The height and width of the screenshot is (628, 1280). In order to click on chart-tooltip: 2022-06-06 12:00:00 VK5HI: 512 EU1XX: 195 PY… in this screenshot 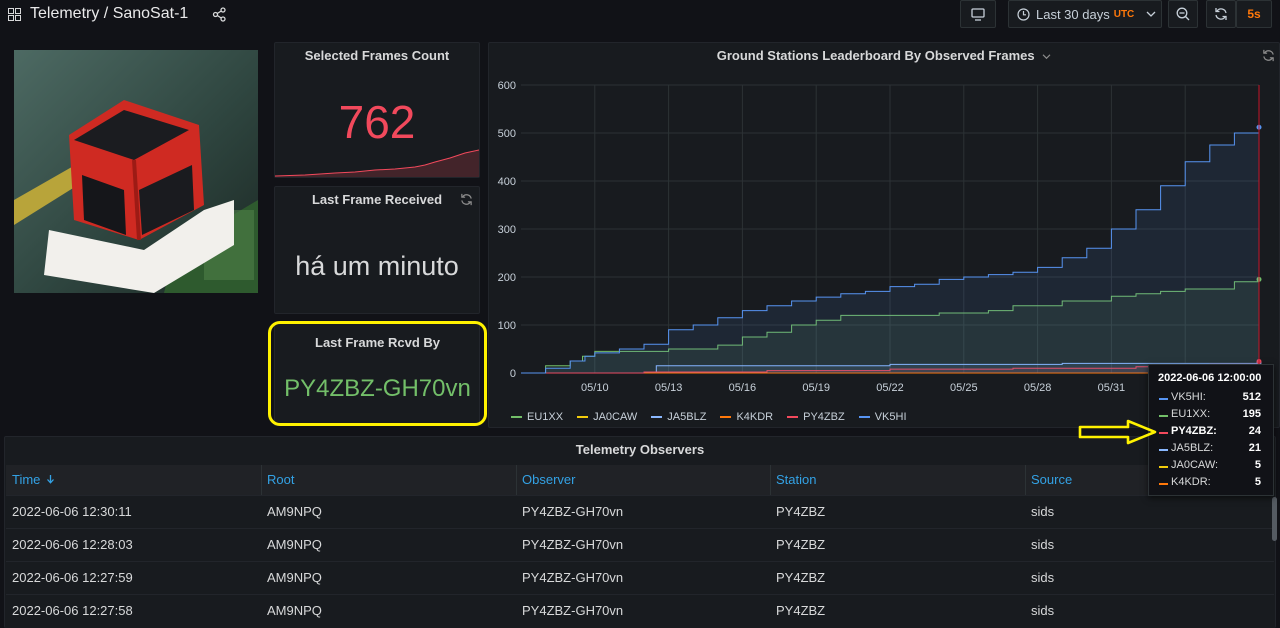, I will do `click(1211, 430)`.